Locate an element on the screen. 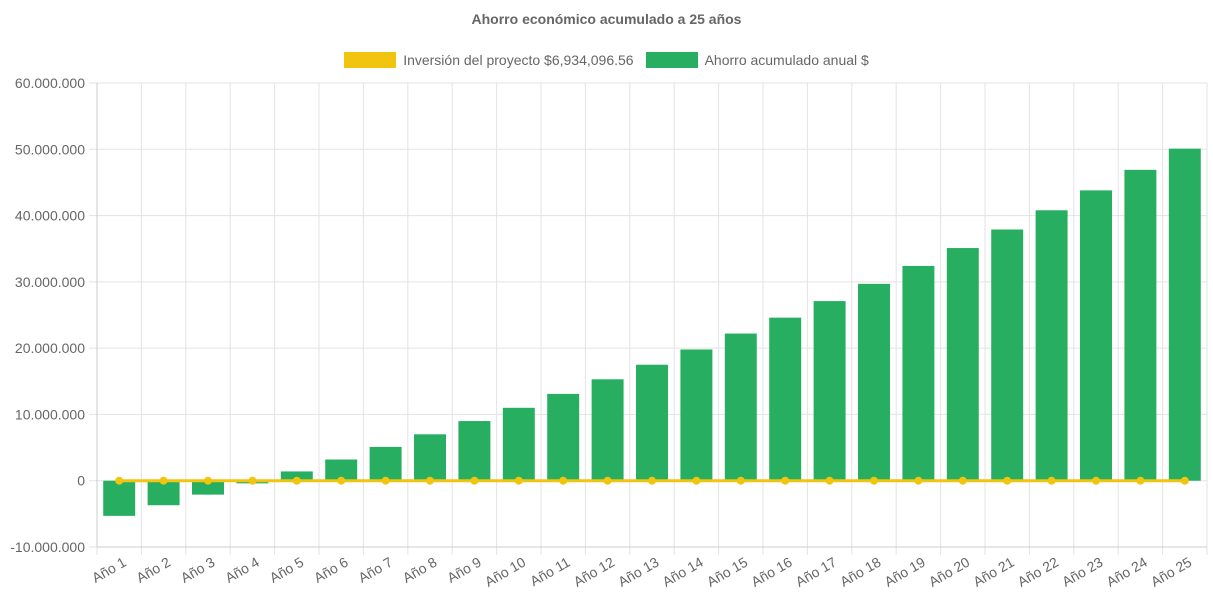  legend-label-inversion: Inversión del proyecto $6,934,096.56 is located at coordinates (518, 60).